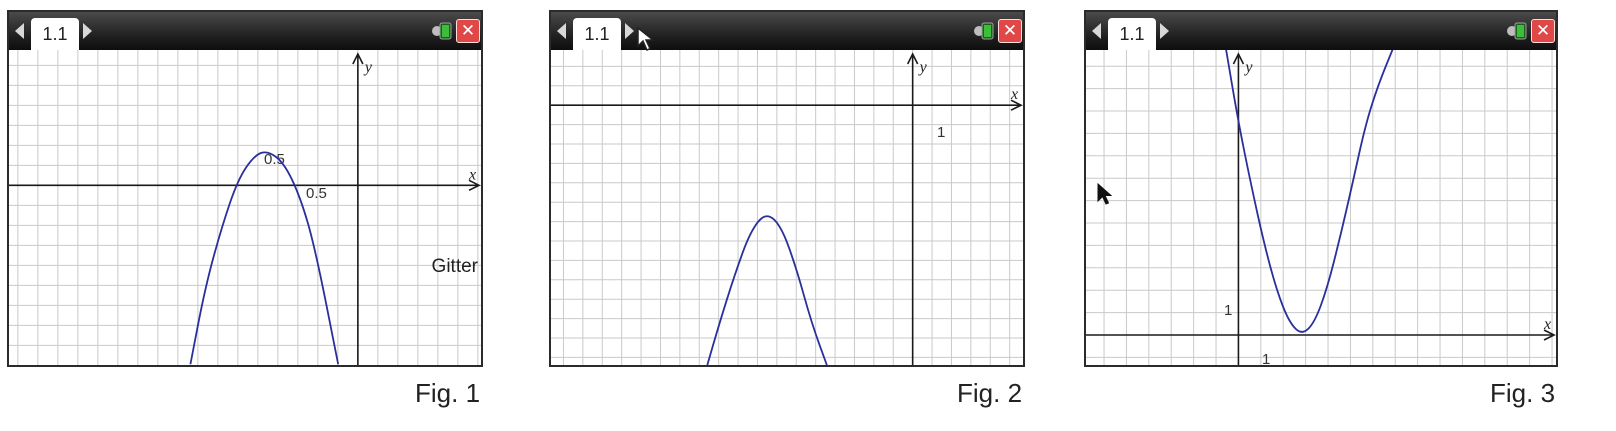 The width and height of the screenshot is (1616, 431). I want to click on figure-label: Fig. 2, so click(990, 393).